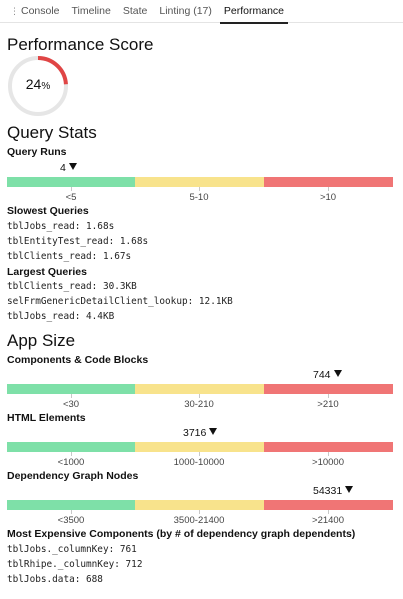  What do you see at coordinates (69, 256) in the screenshot?
I see `slowest-query-item: tblClients_read: 1.67s` at bounding box center [69, 256].